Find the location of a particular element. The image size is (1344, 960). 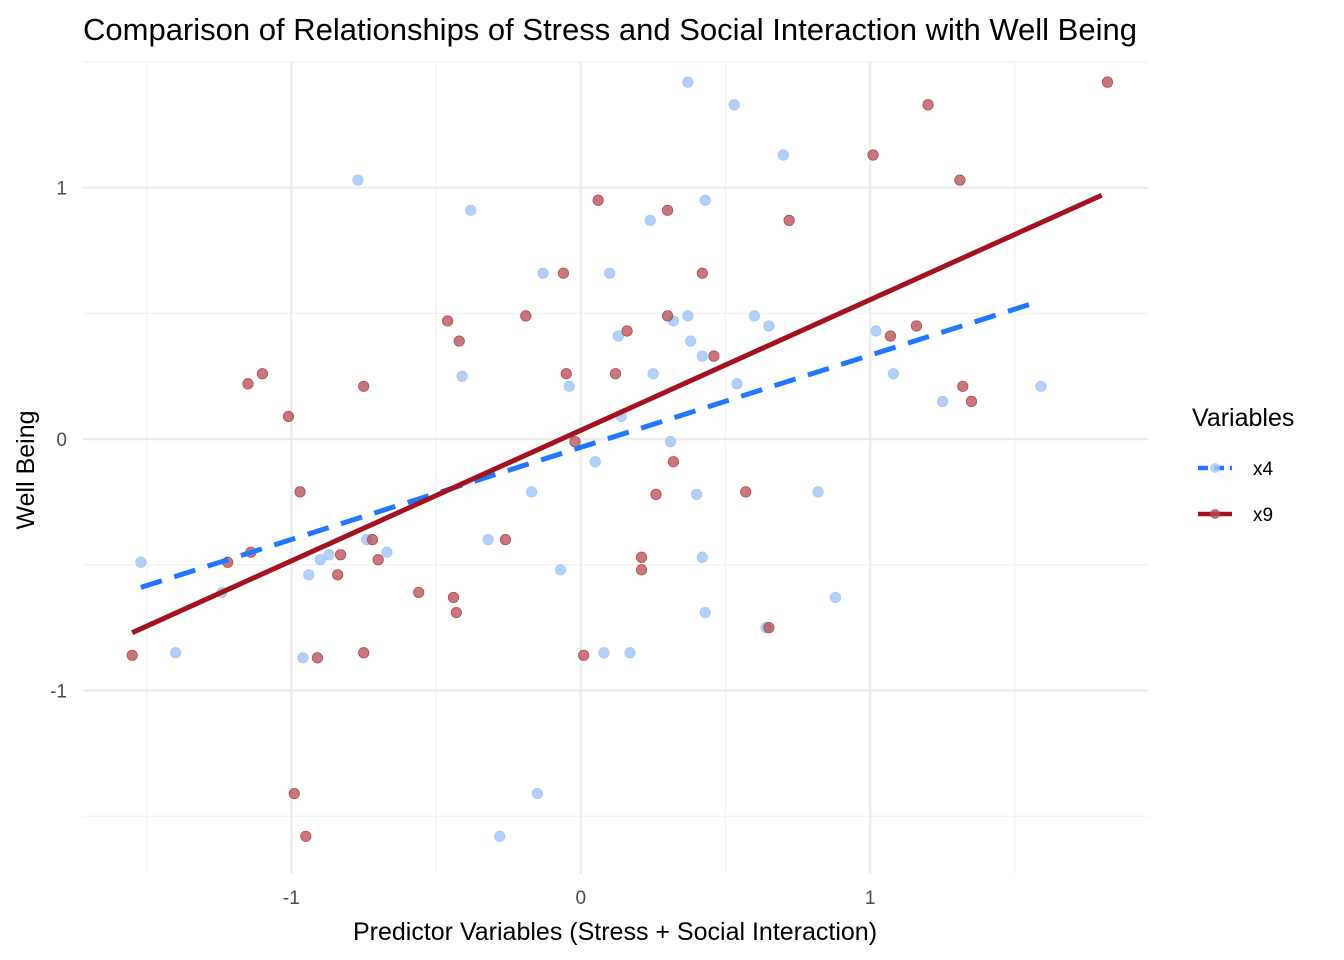

legend-key-x9 is located at coordinates (1215, 514).